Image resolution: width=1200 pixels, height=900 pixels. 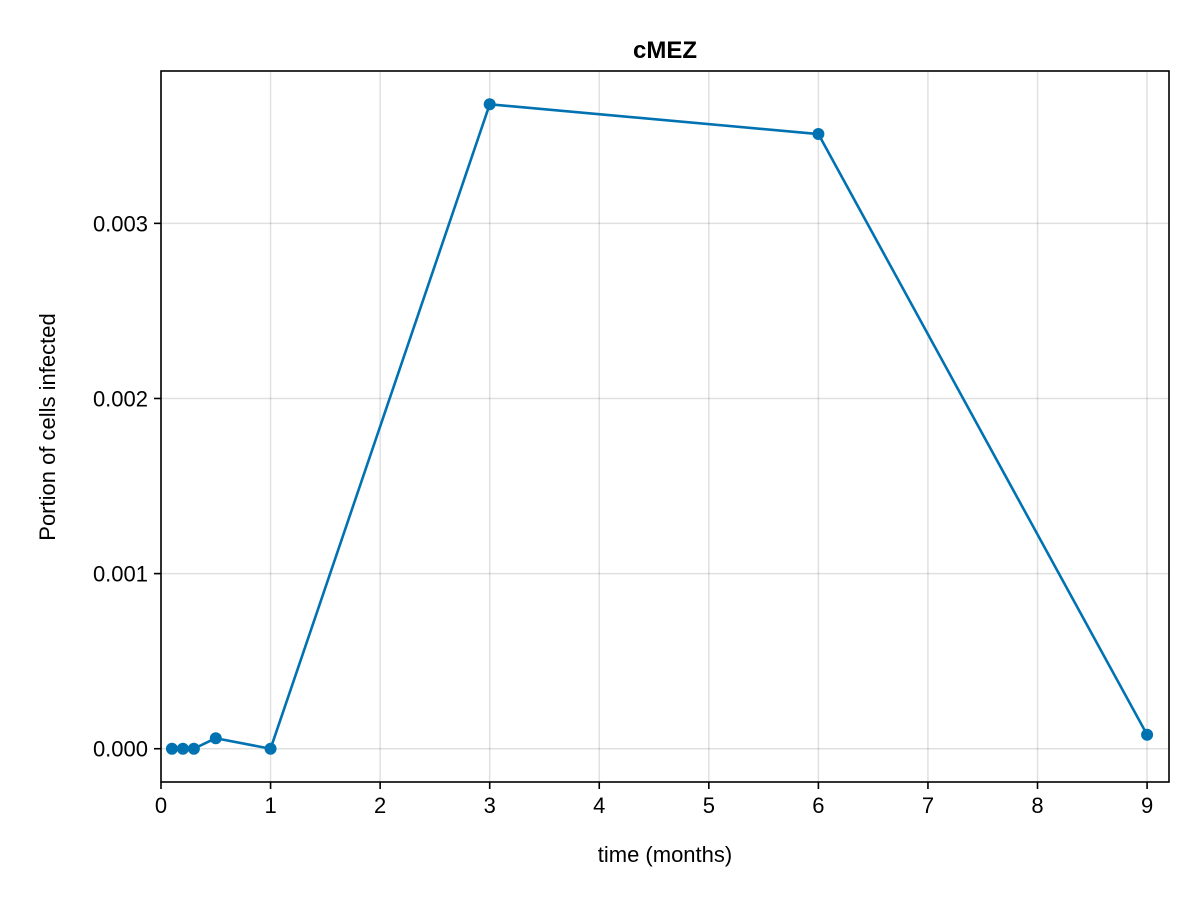 What do you see at coordinates (120, 398) in the screenshot?
I see `y-tick-label: 0.002` at bounding box center [120, 398].